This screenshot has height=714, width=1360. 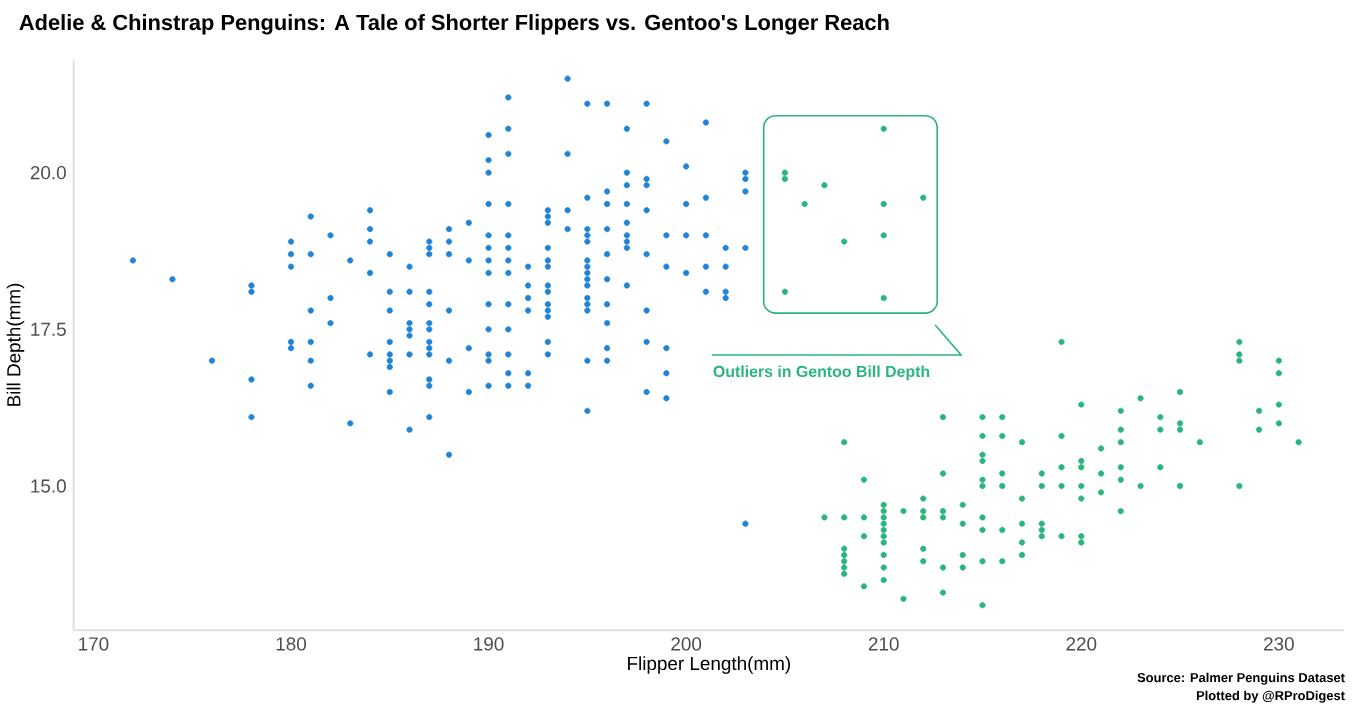 What do you see at coordinates (489, 644) in the screenshot?
I see `x-tick-label: 190` at bounding box center [489, 644].